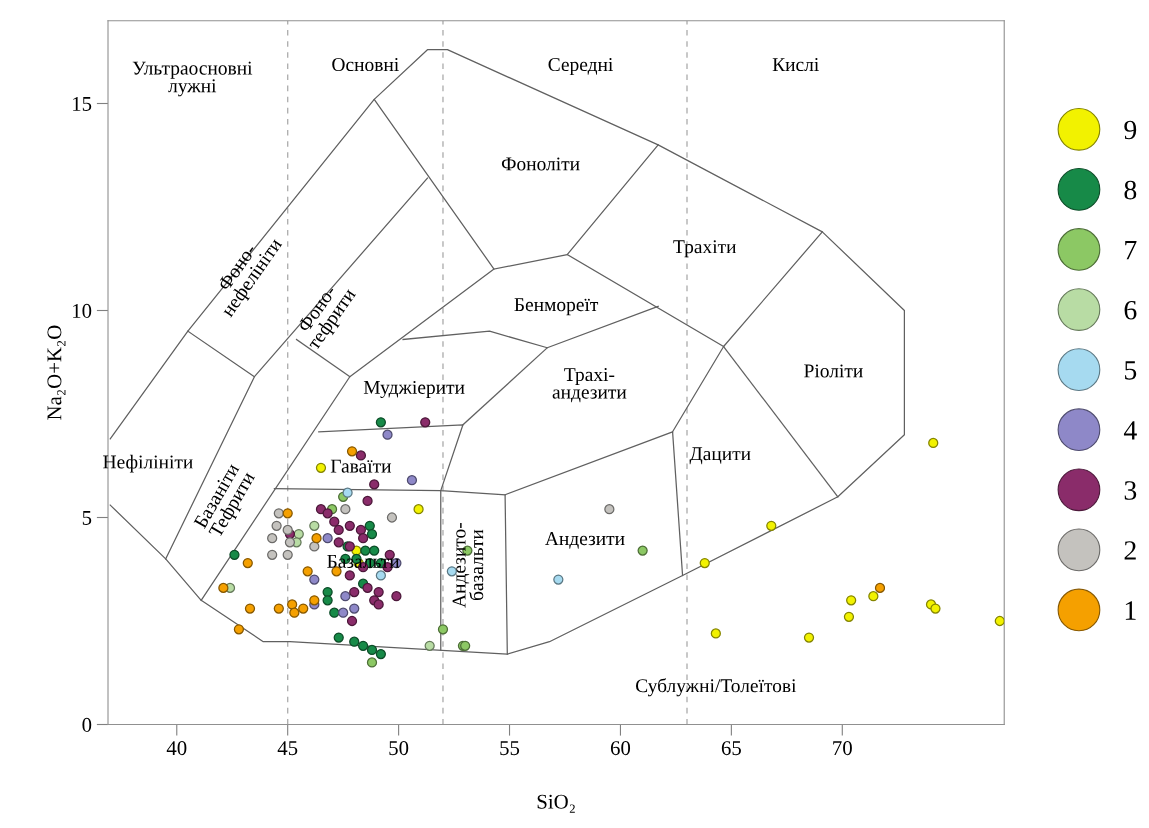 The image size is (1149, 828). I want to click on y-tick-label: 10, so click(82, 310).